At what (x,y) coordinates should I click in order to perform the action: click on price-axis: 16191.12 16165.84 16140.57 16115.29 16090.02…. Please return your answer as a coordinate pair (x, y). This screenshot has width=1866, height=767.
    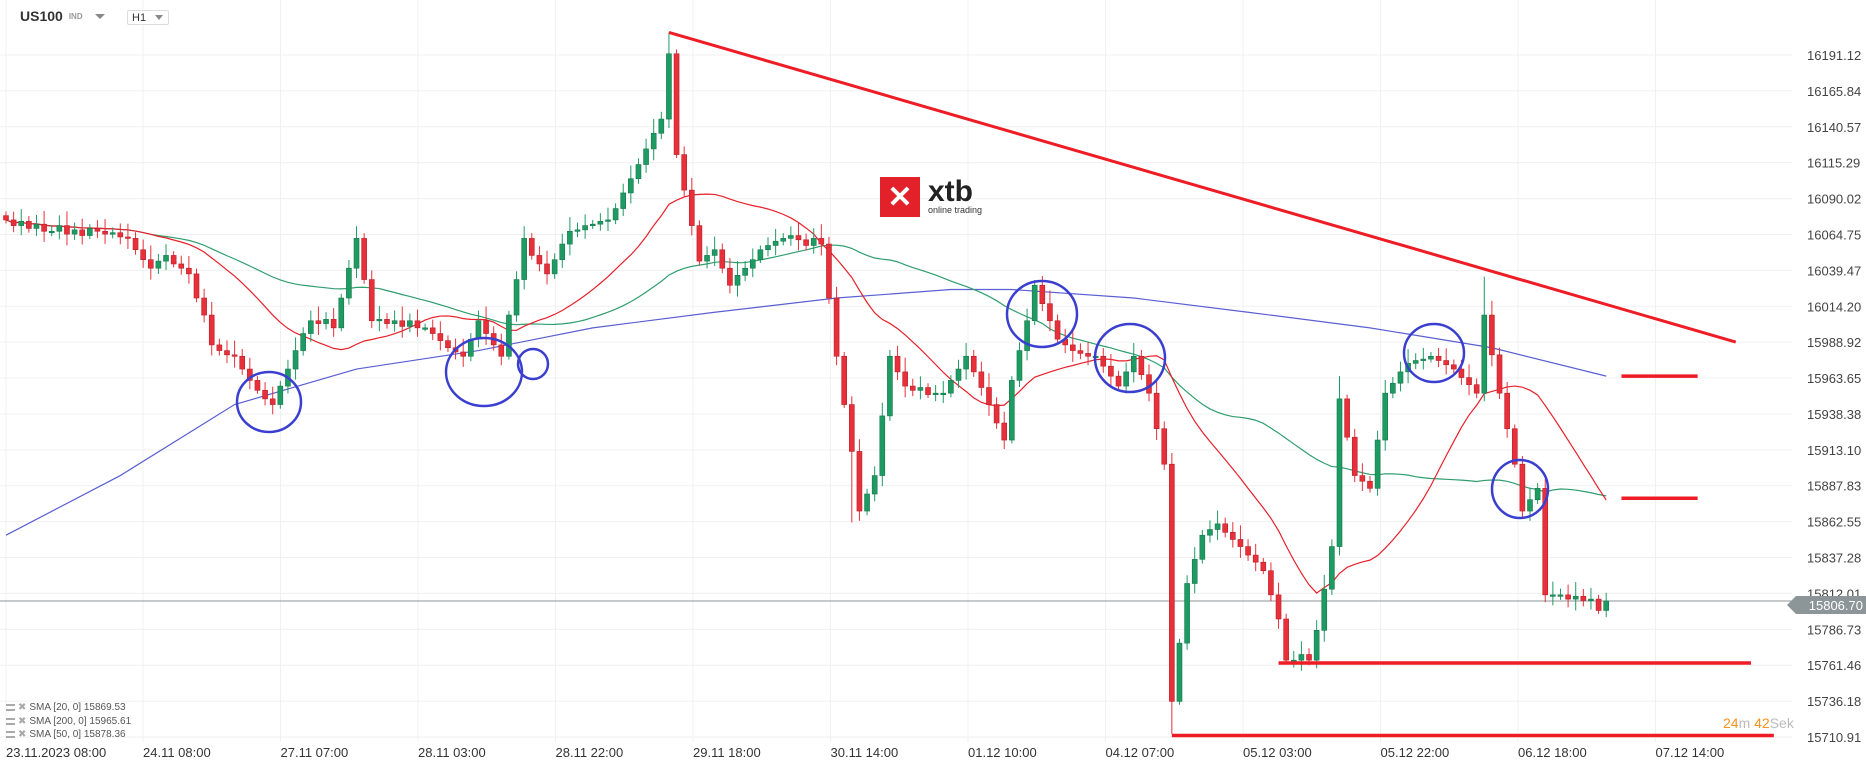
    Looking at the image, I should click on (1834, 396).